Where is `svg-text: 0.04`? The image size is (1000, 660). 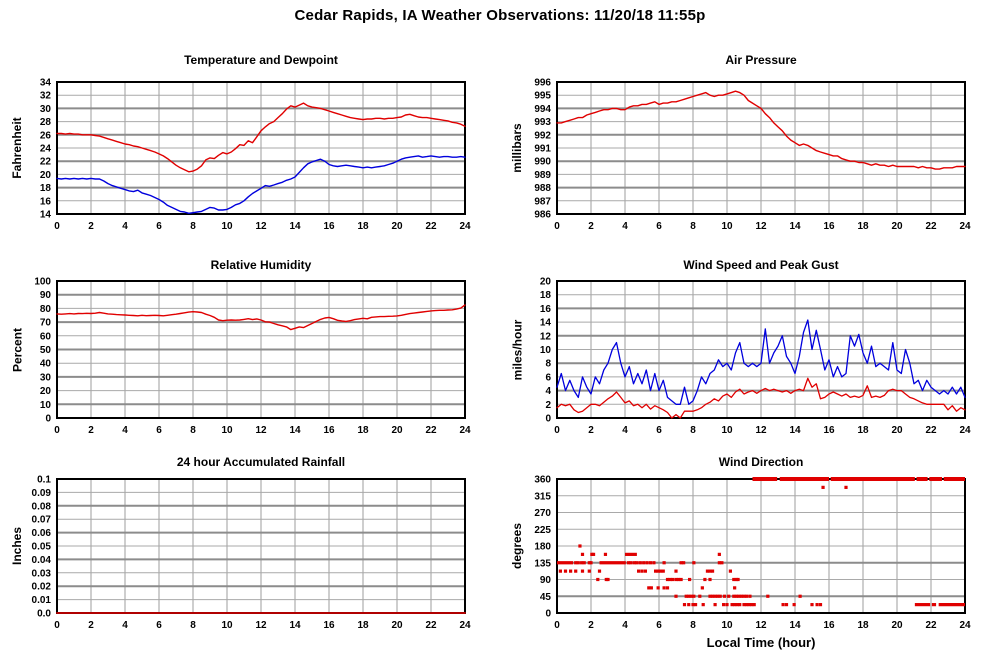 svg-text: 0.04 is located at coordinates (42, 560).